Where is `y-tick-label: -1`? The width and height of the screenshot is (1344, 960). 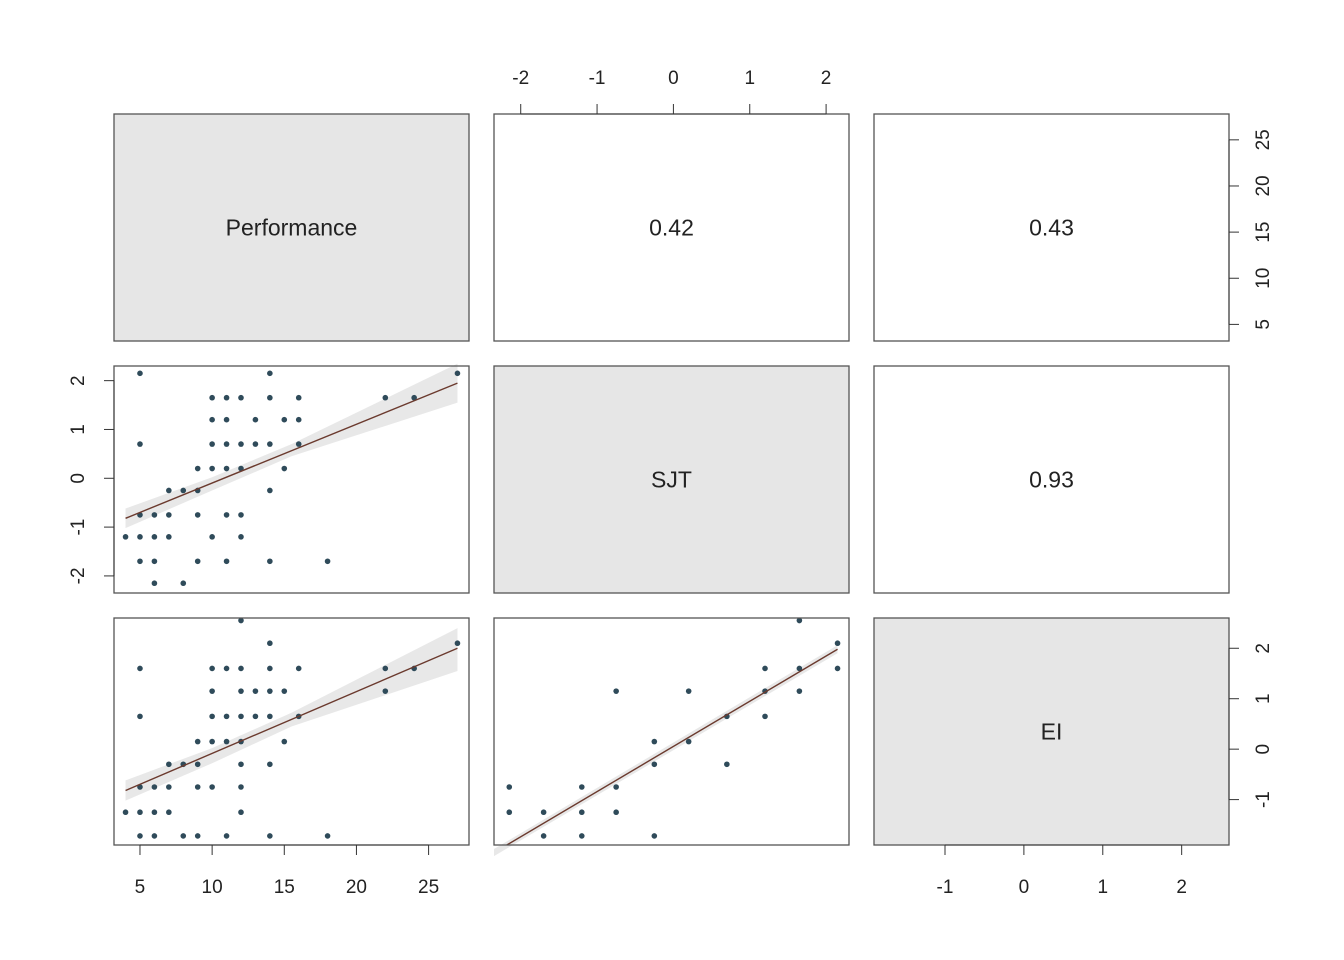 y-tick-label: -1 is located at coordinates (78, 527).